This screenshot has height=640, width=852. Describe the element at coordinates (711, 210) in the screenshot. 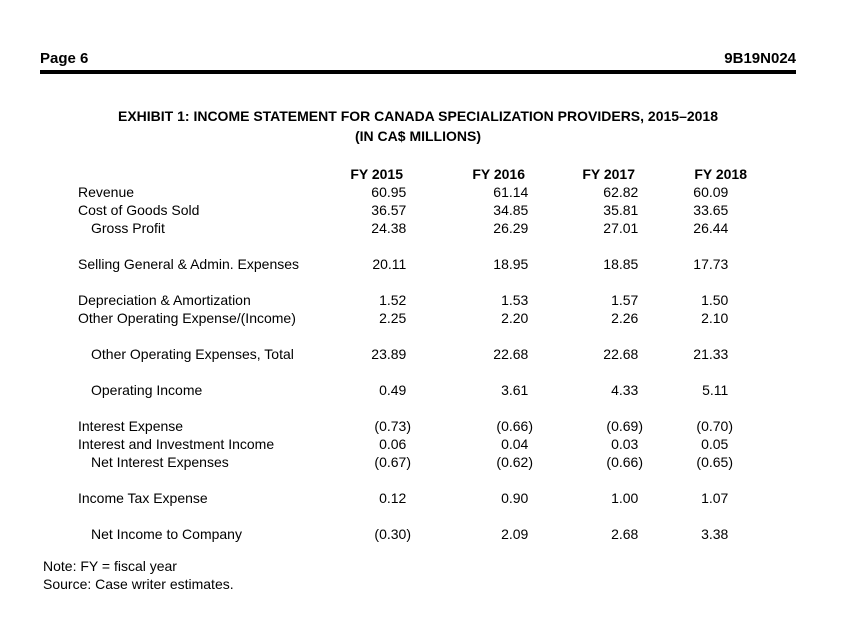

I see `cell-value: 33.65)` at that location.